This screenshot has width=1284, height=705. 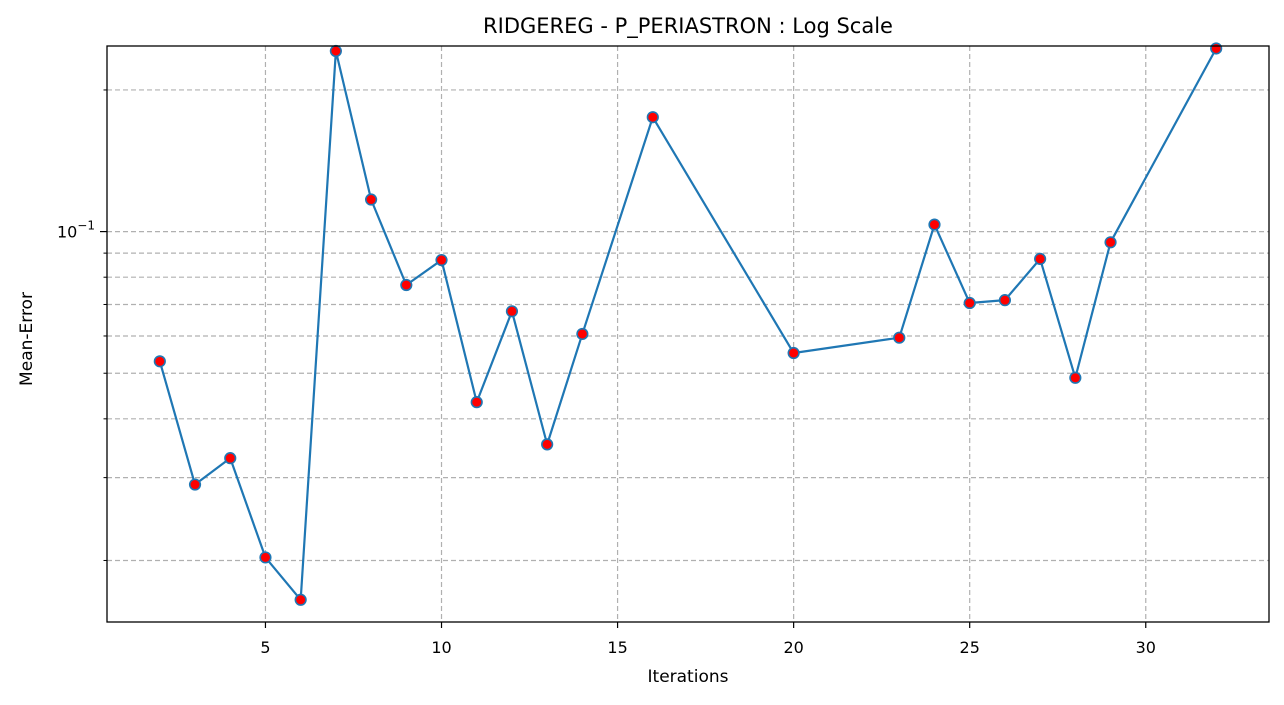 I want to click on chart-title: RIDGEREG - P_PERIASTRON : Log Scale, so click(x=688, y=26).